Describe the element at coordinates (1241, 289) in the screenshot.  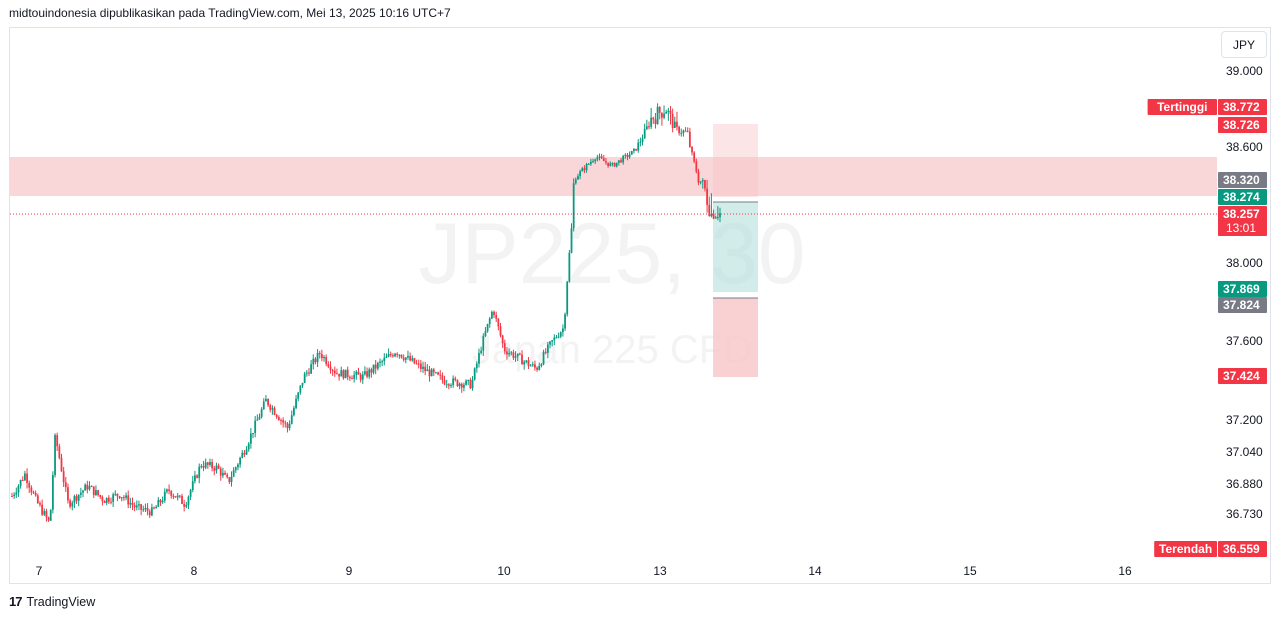
I see `target-label: 37.869` at that location.